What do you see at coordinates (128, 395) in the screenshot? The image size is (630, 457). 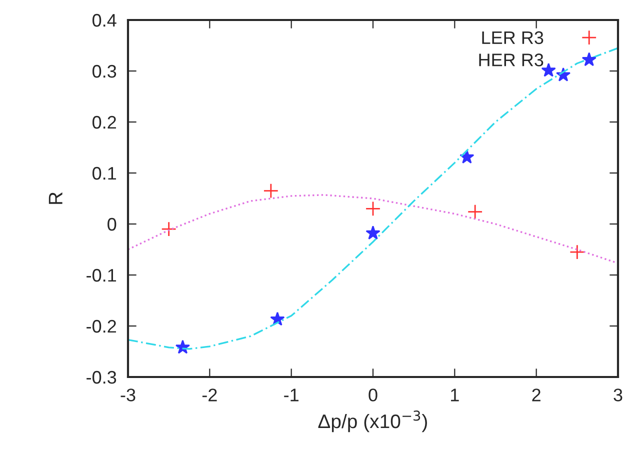 I see `x-tick-label: -3` at bounding box center [128, 395].